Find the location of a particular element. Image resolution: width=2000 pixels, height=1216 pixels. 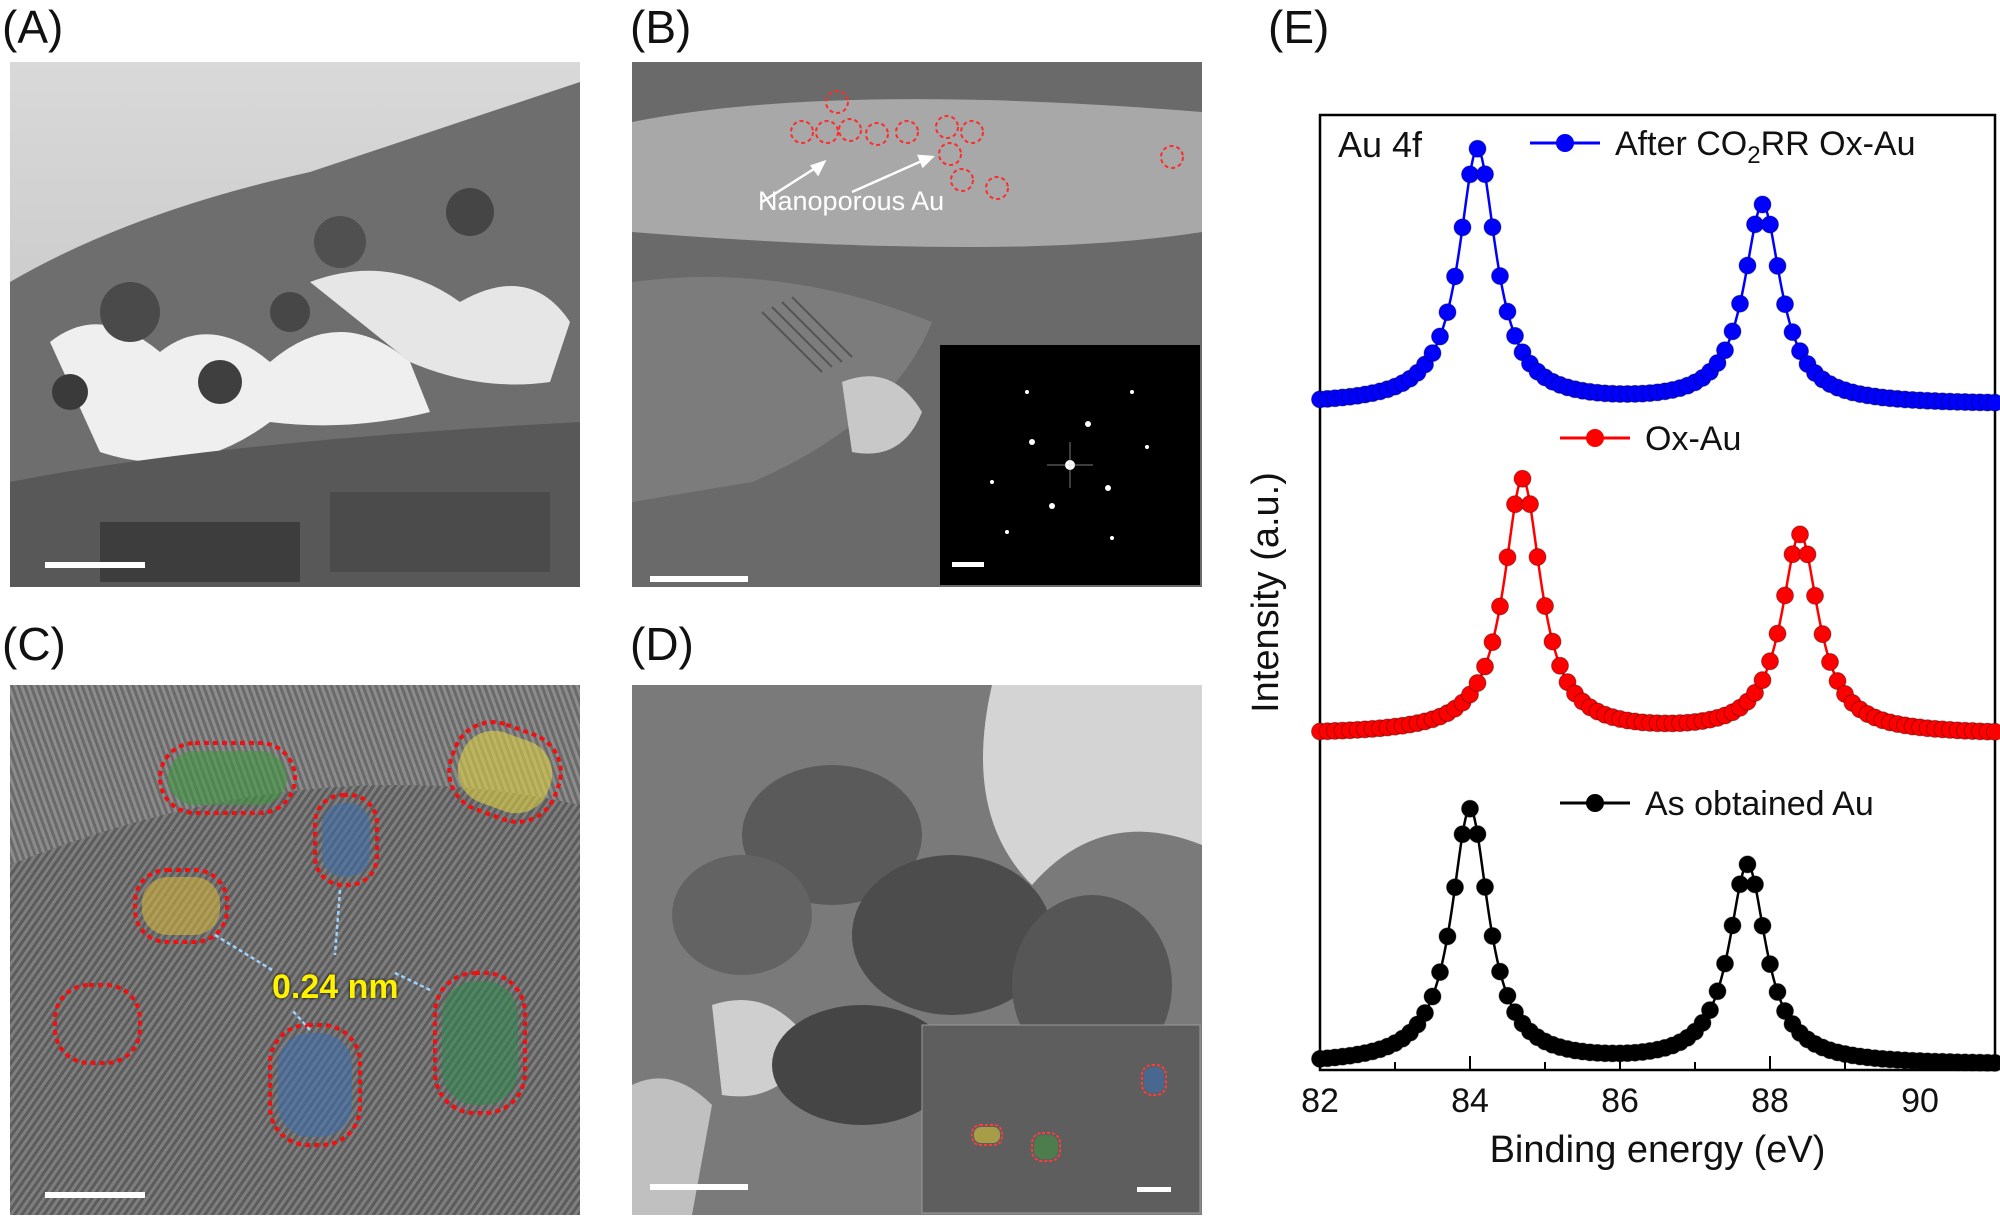

tem-image-d is located at coordinates (917, 950).